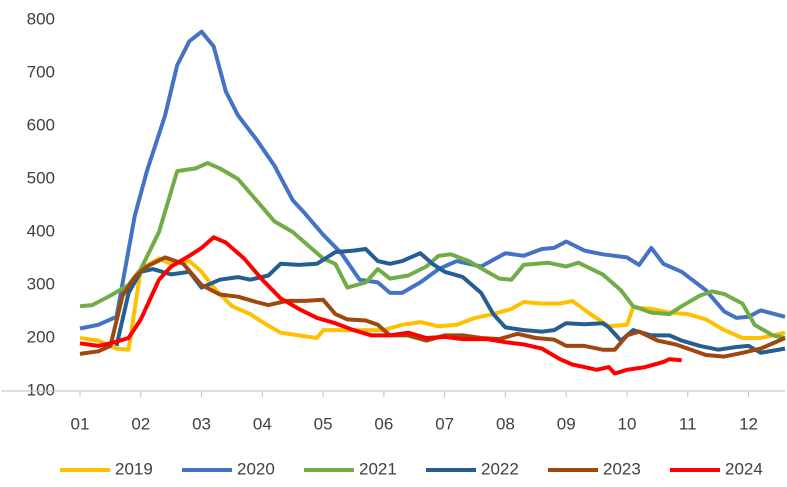 The image size is (787, 487). I want to click on y-tick-label: 200, so click(41, 336).